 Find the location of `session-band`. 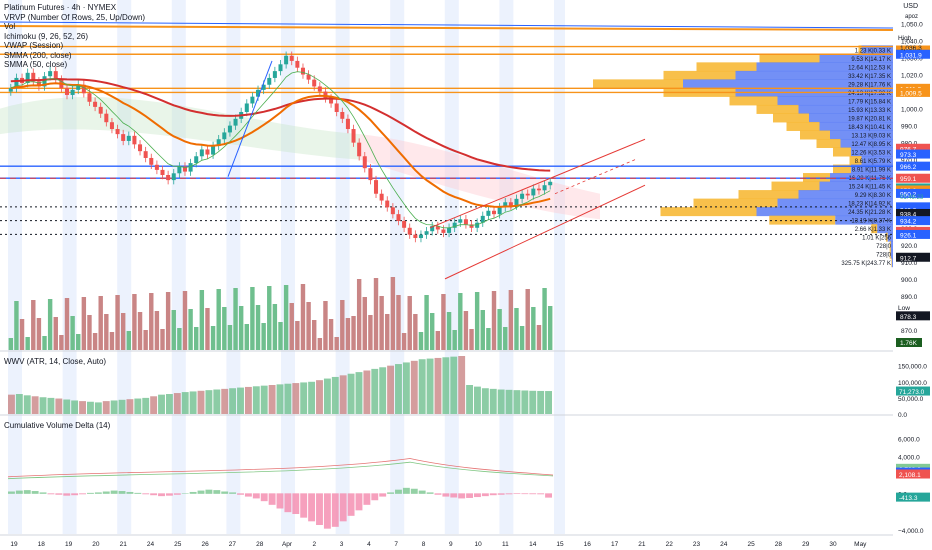

session-band is located at coordinates (178, 267).